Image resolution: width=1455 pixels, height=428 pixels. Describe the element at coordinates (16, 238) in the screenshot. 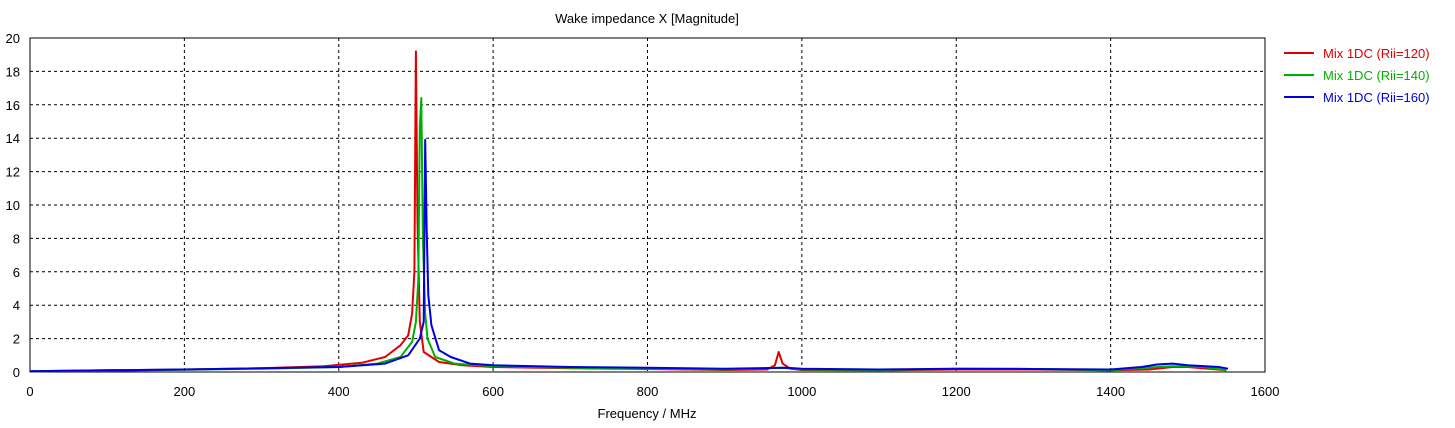

I see `y-tick-label: 8` at that location.